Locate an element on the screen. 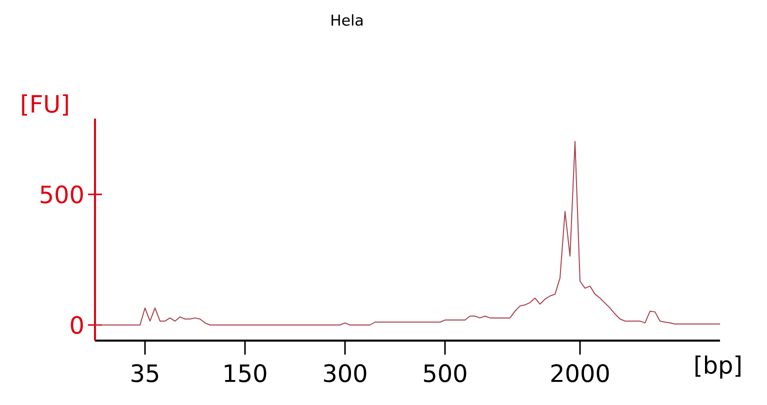  y-tick-label: 0 is located at coordinates (76, 325).